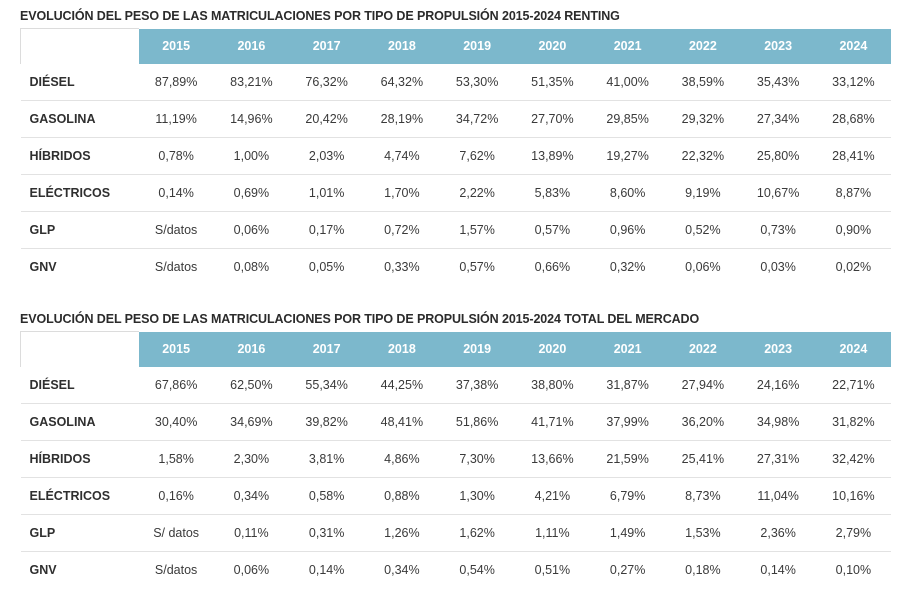 The image size is (915, 595). What do you see at coordinates (327, 533) in the screenshot?
I see `table-cell: 0,31%` at bounding box center [327, 533].